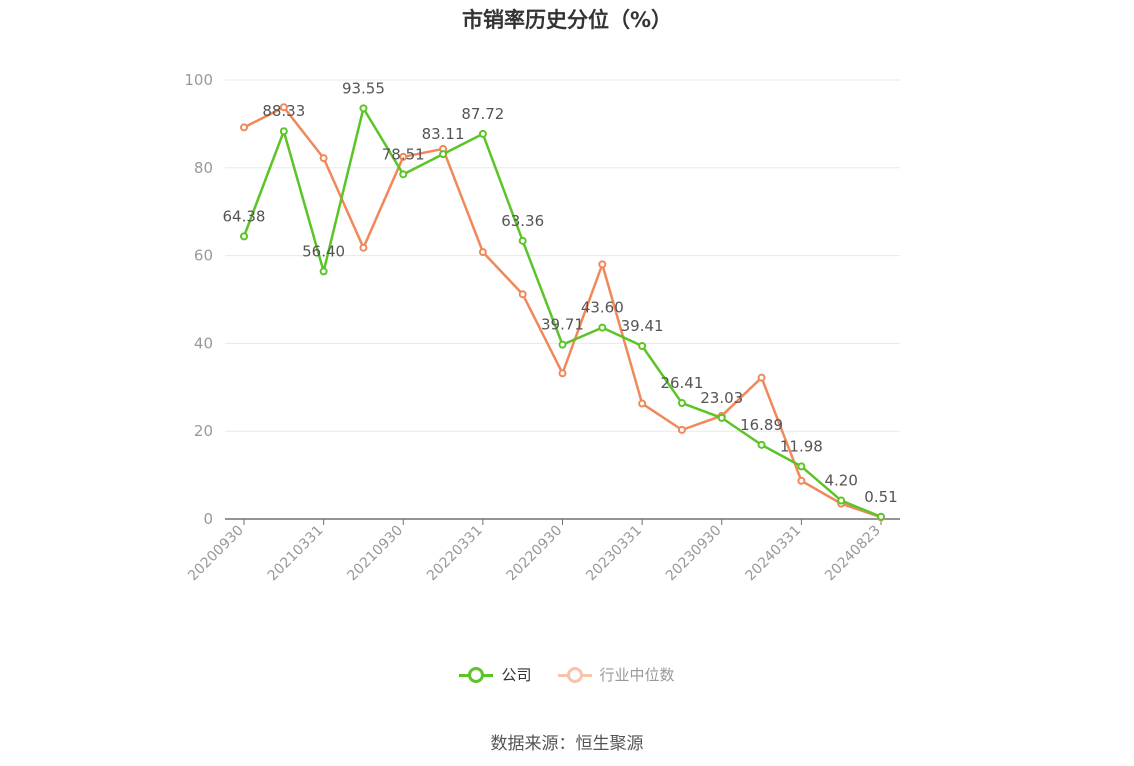 Image resolution: width=1134 pixels, height=766 pixels. What do you see at coordinates (296, 554) in the screenshot?
I see `x-tick-label: 20210331` at bounding box center [296, 554].